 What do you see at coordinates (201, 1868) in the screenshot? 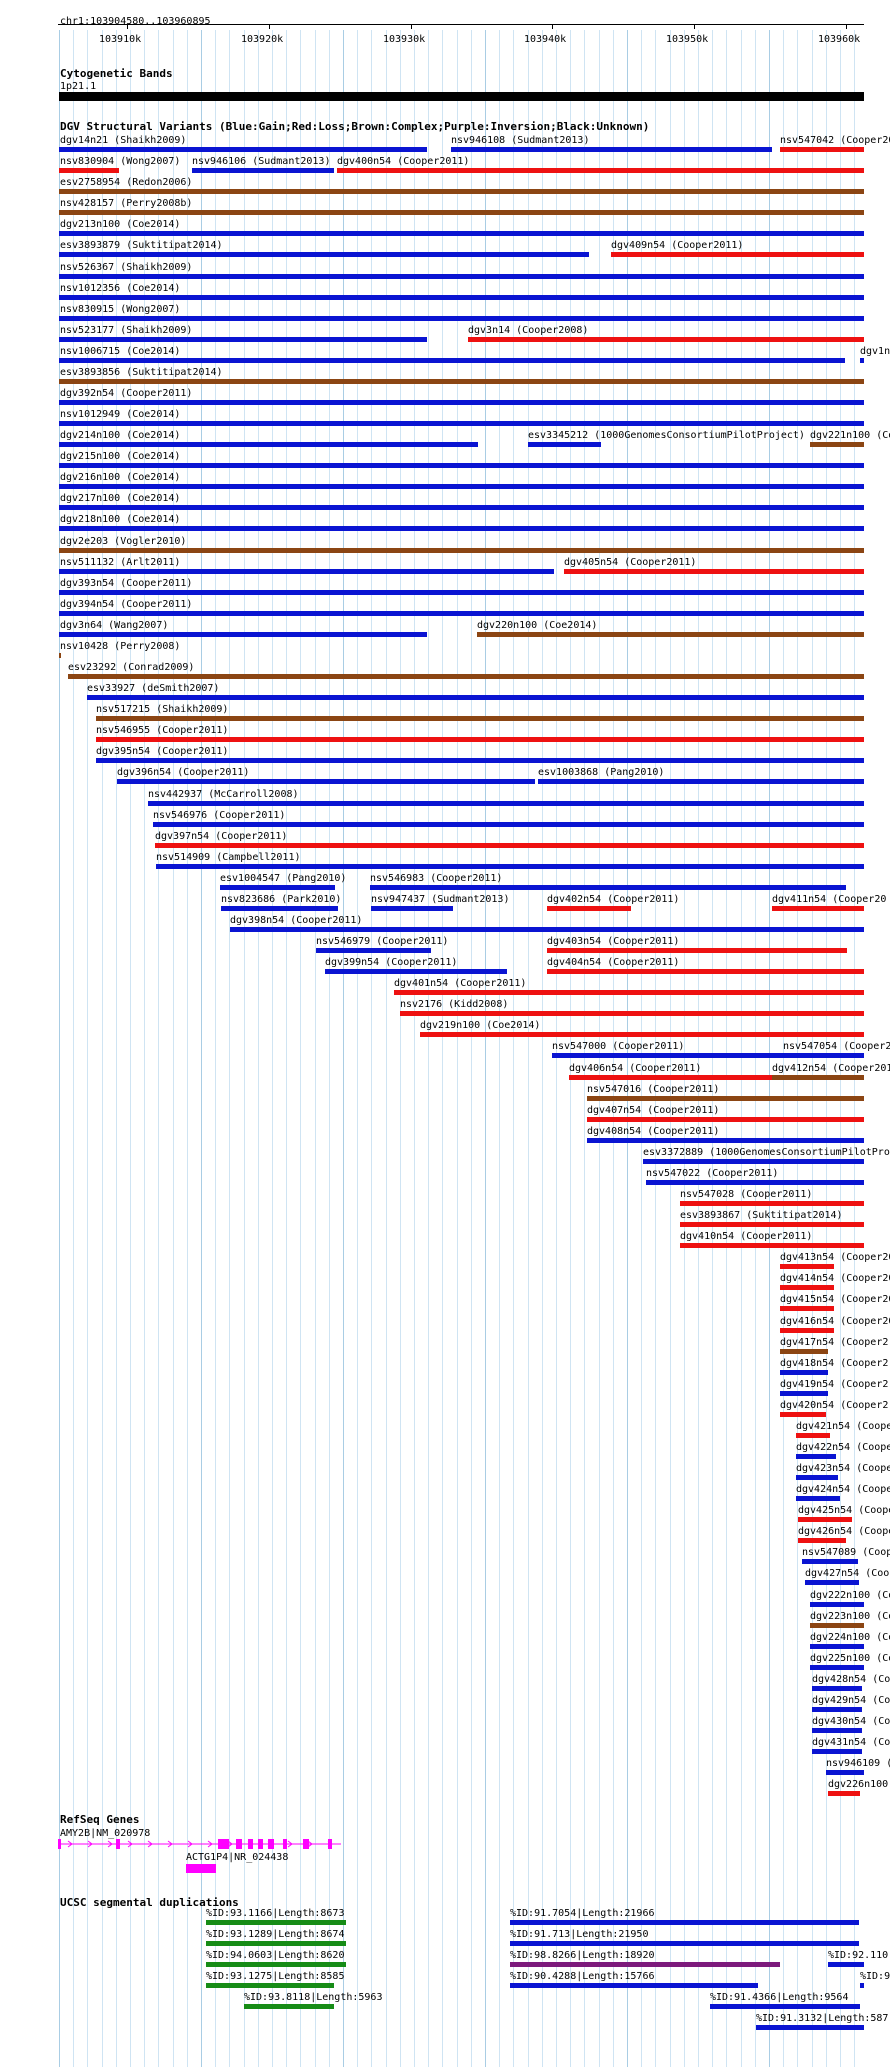
I see `actg1p4-gene-bar` at bounding box center [201, 1868].